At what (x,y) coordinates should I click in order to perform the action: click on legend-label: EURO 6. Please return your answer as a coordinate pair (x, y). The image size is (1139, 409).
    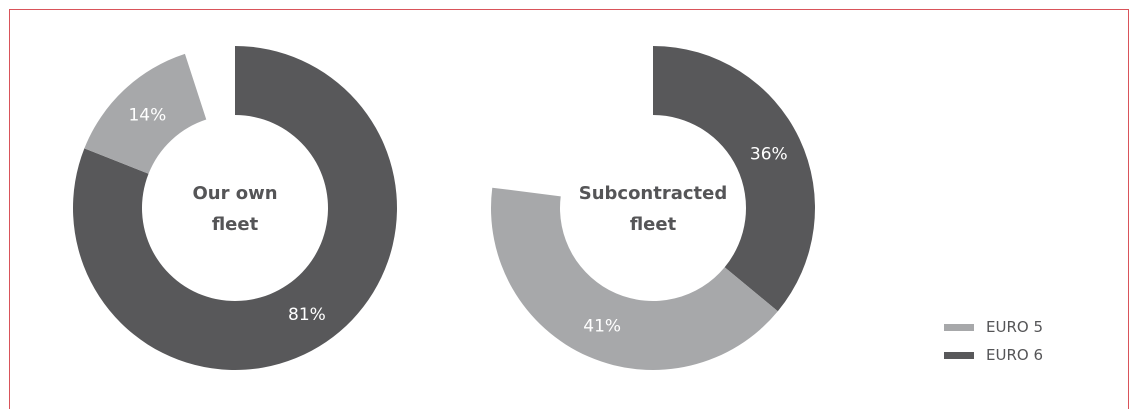
    Looking at the image, I should click on (1014, 355).